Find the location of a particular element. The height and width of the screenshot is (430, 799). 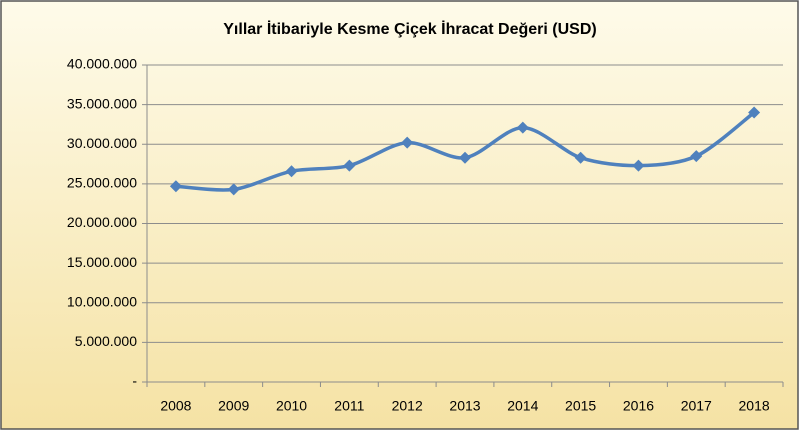

y-tick-label: - is located at coordinates (134, 381).